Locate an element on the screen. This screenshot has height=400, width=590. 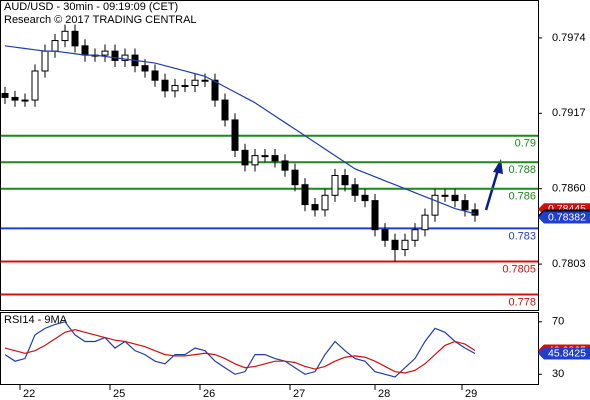
y-tick-label: 30 is located at coordinates (558, 374).